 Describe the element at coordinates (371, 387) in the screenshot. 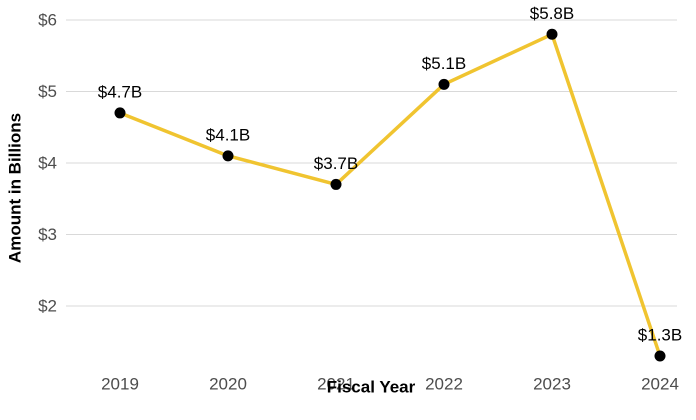

I see `x-axis-title: Fiscal Year` at that location.